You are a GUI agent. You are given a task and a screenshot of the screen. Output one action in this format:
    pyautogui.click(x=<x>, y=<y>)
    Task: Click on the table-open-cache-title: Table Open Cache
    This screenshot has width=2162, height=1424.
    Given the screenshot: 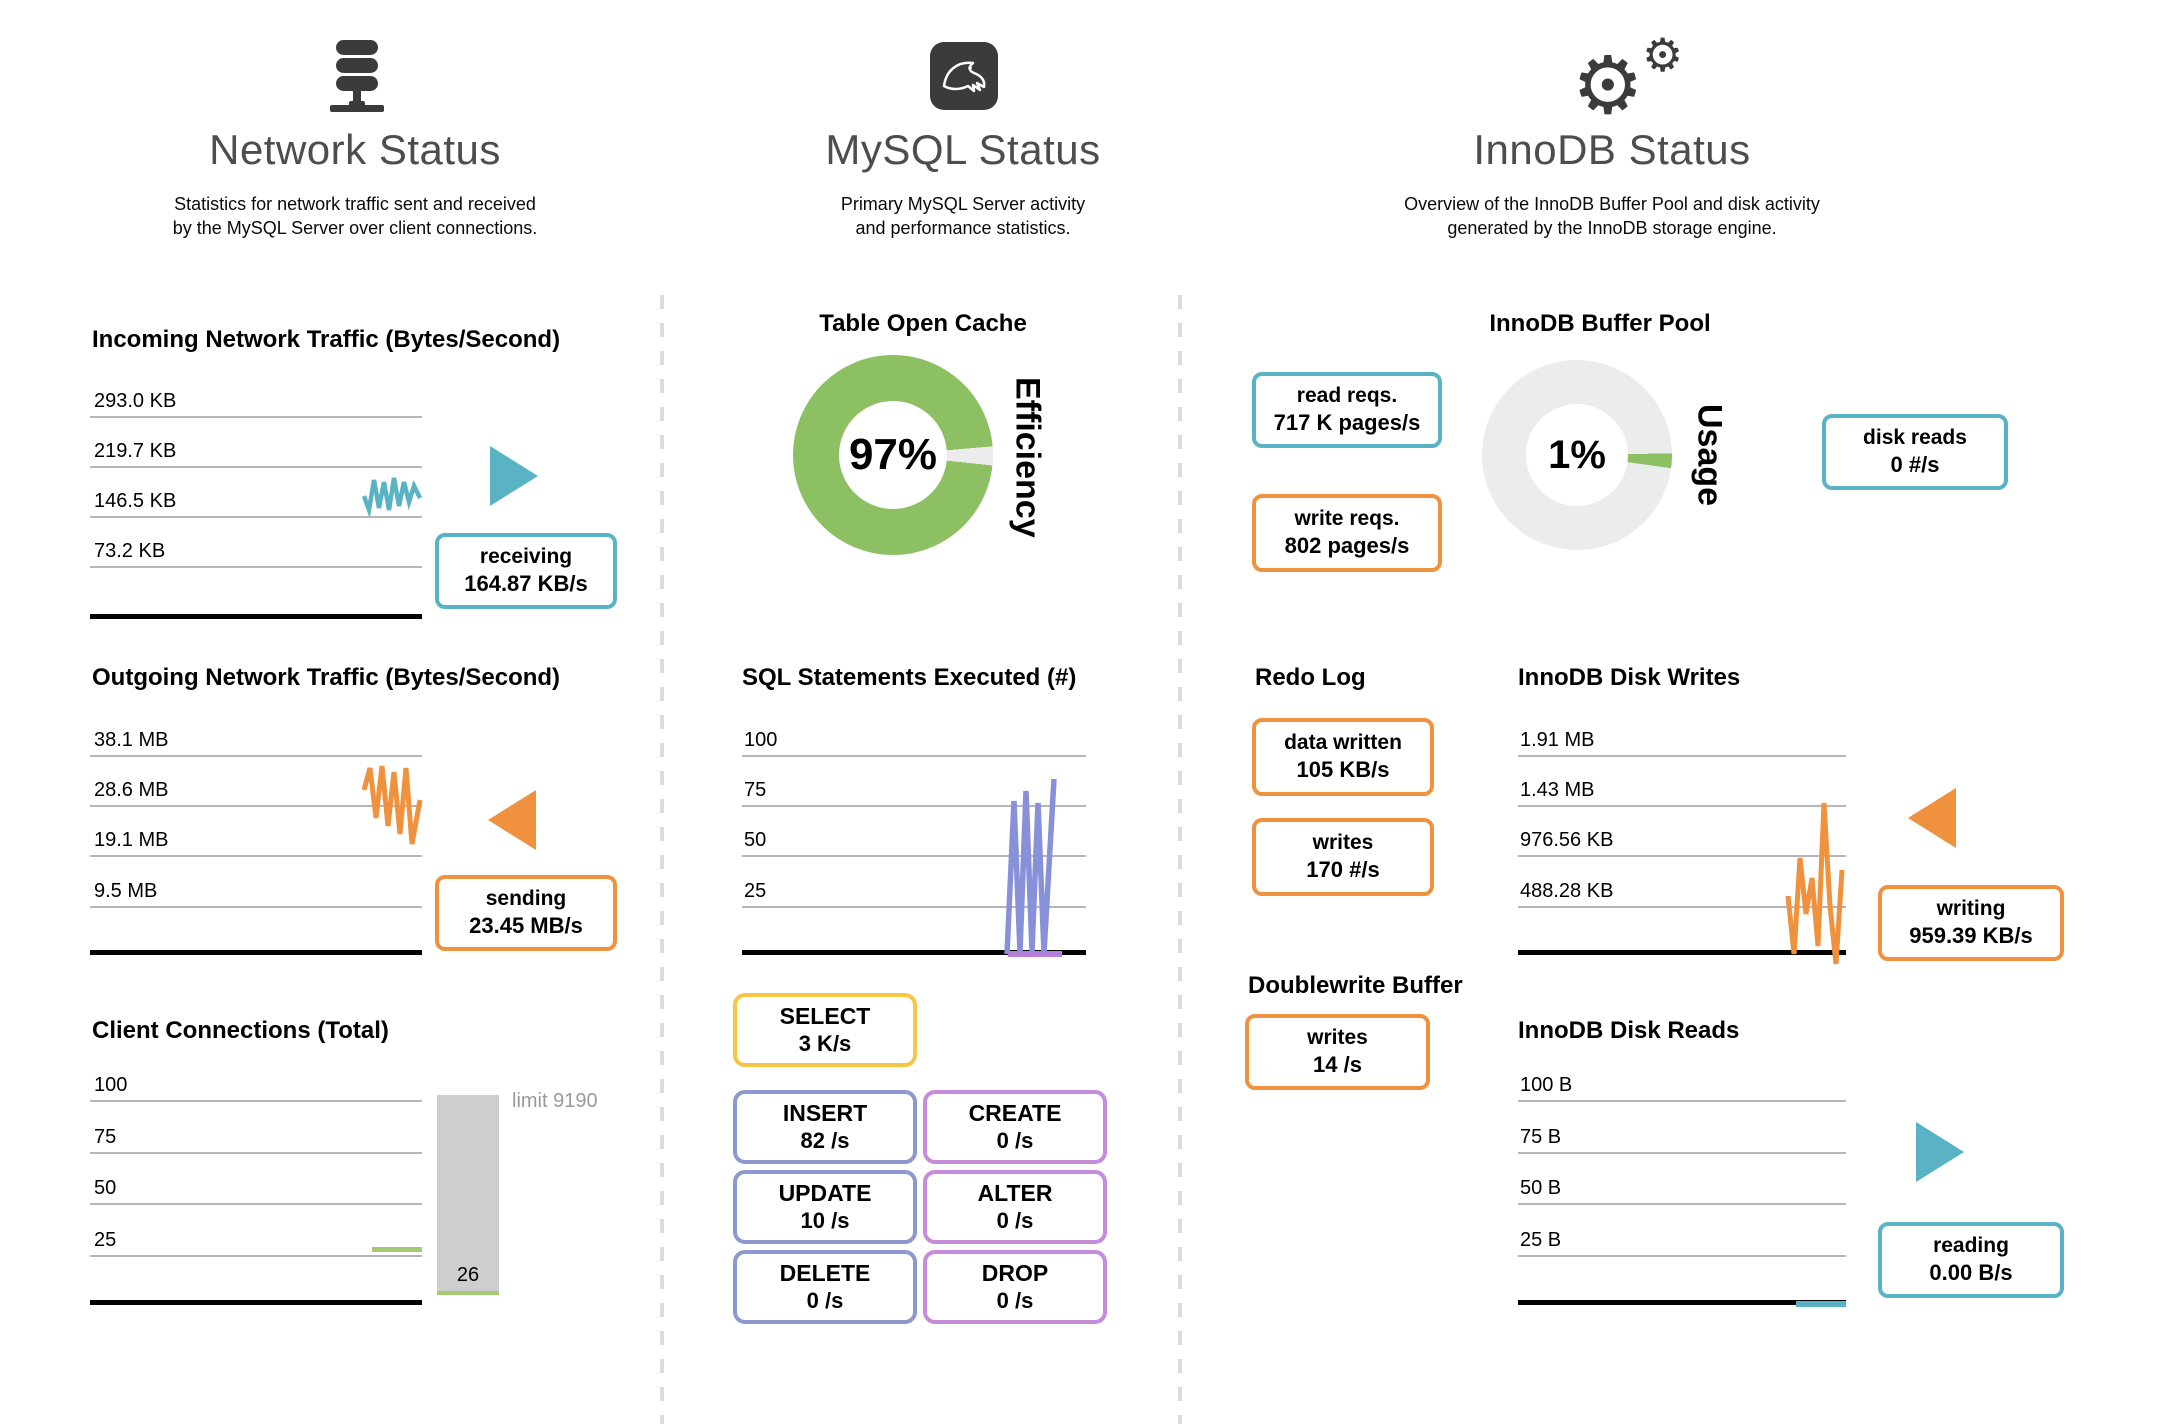 What is the action you would take?
    pyautogui.click(x=923, y=323)
    